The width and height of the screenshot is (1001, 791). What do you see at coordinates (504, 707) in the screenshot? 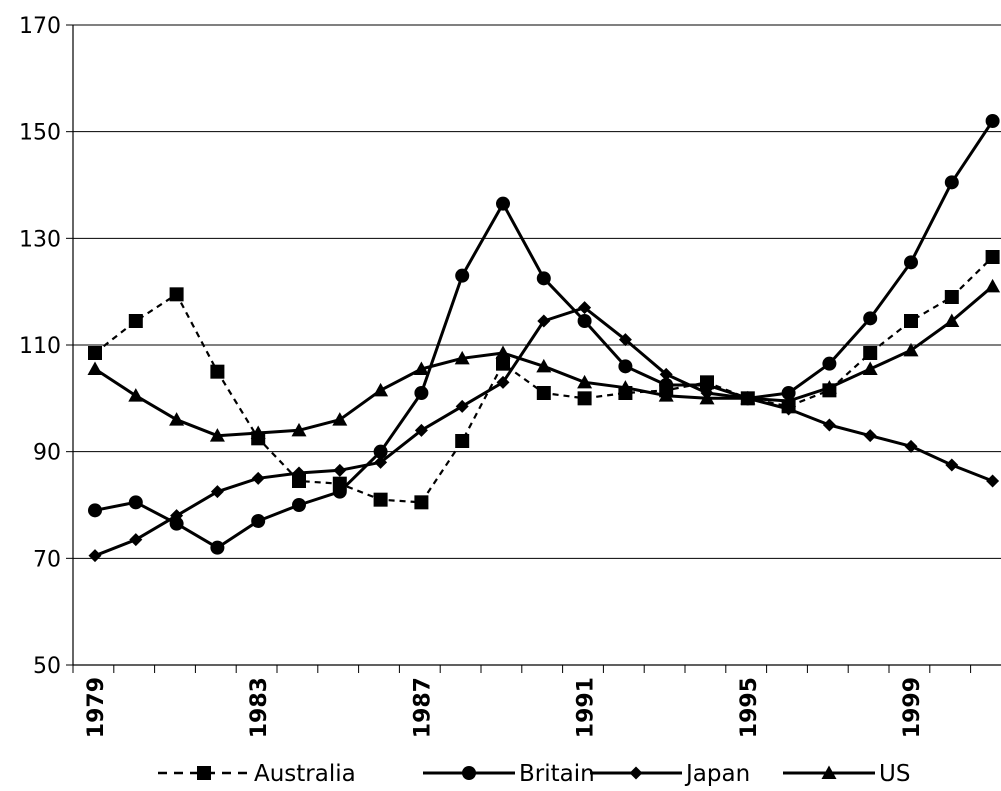
I see `x-tick-labels: 1979 1983 1987 1991 1995 1999` at bounding box center [504, 707].